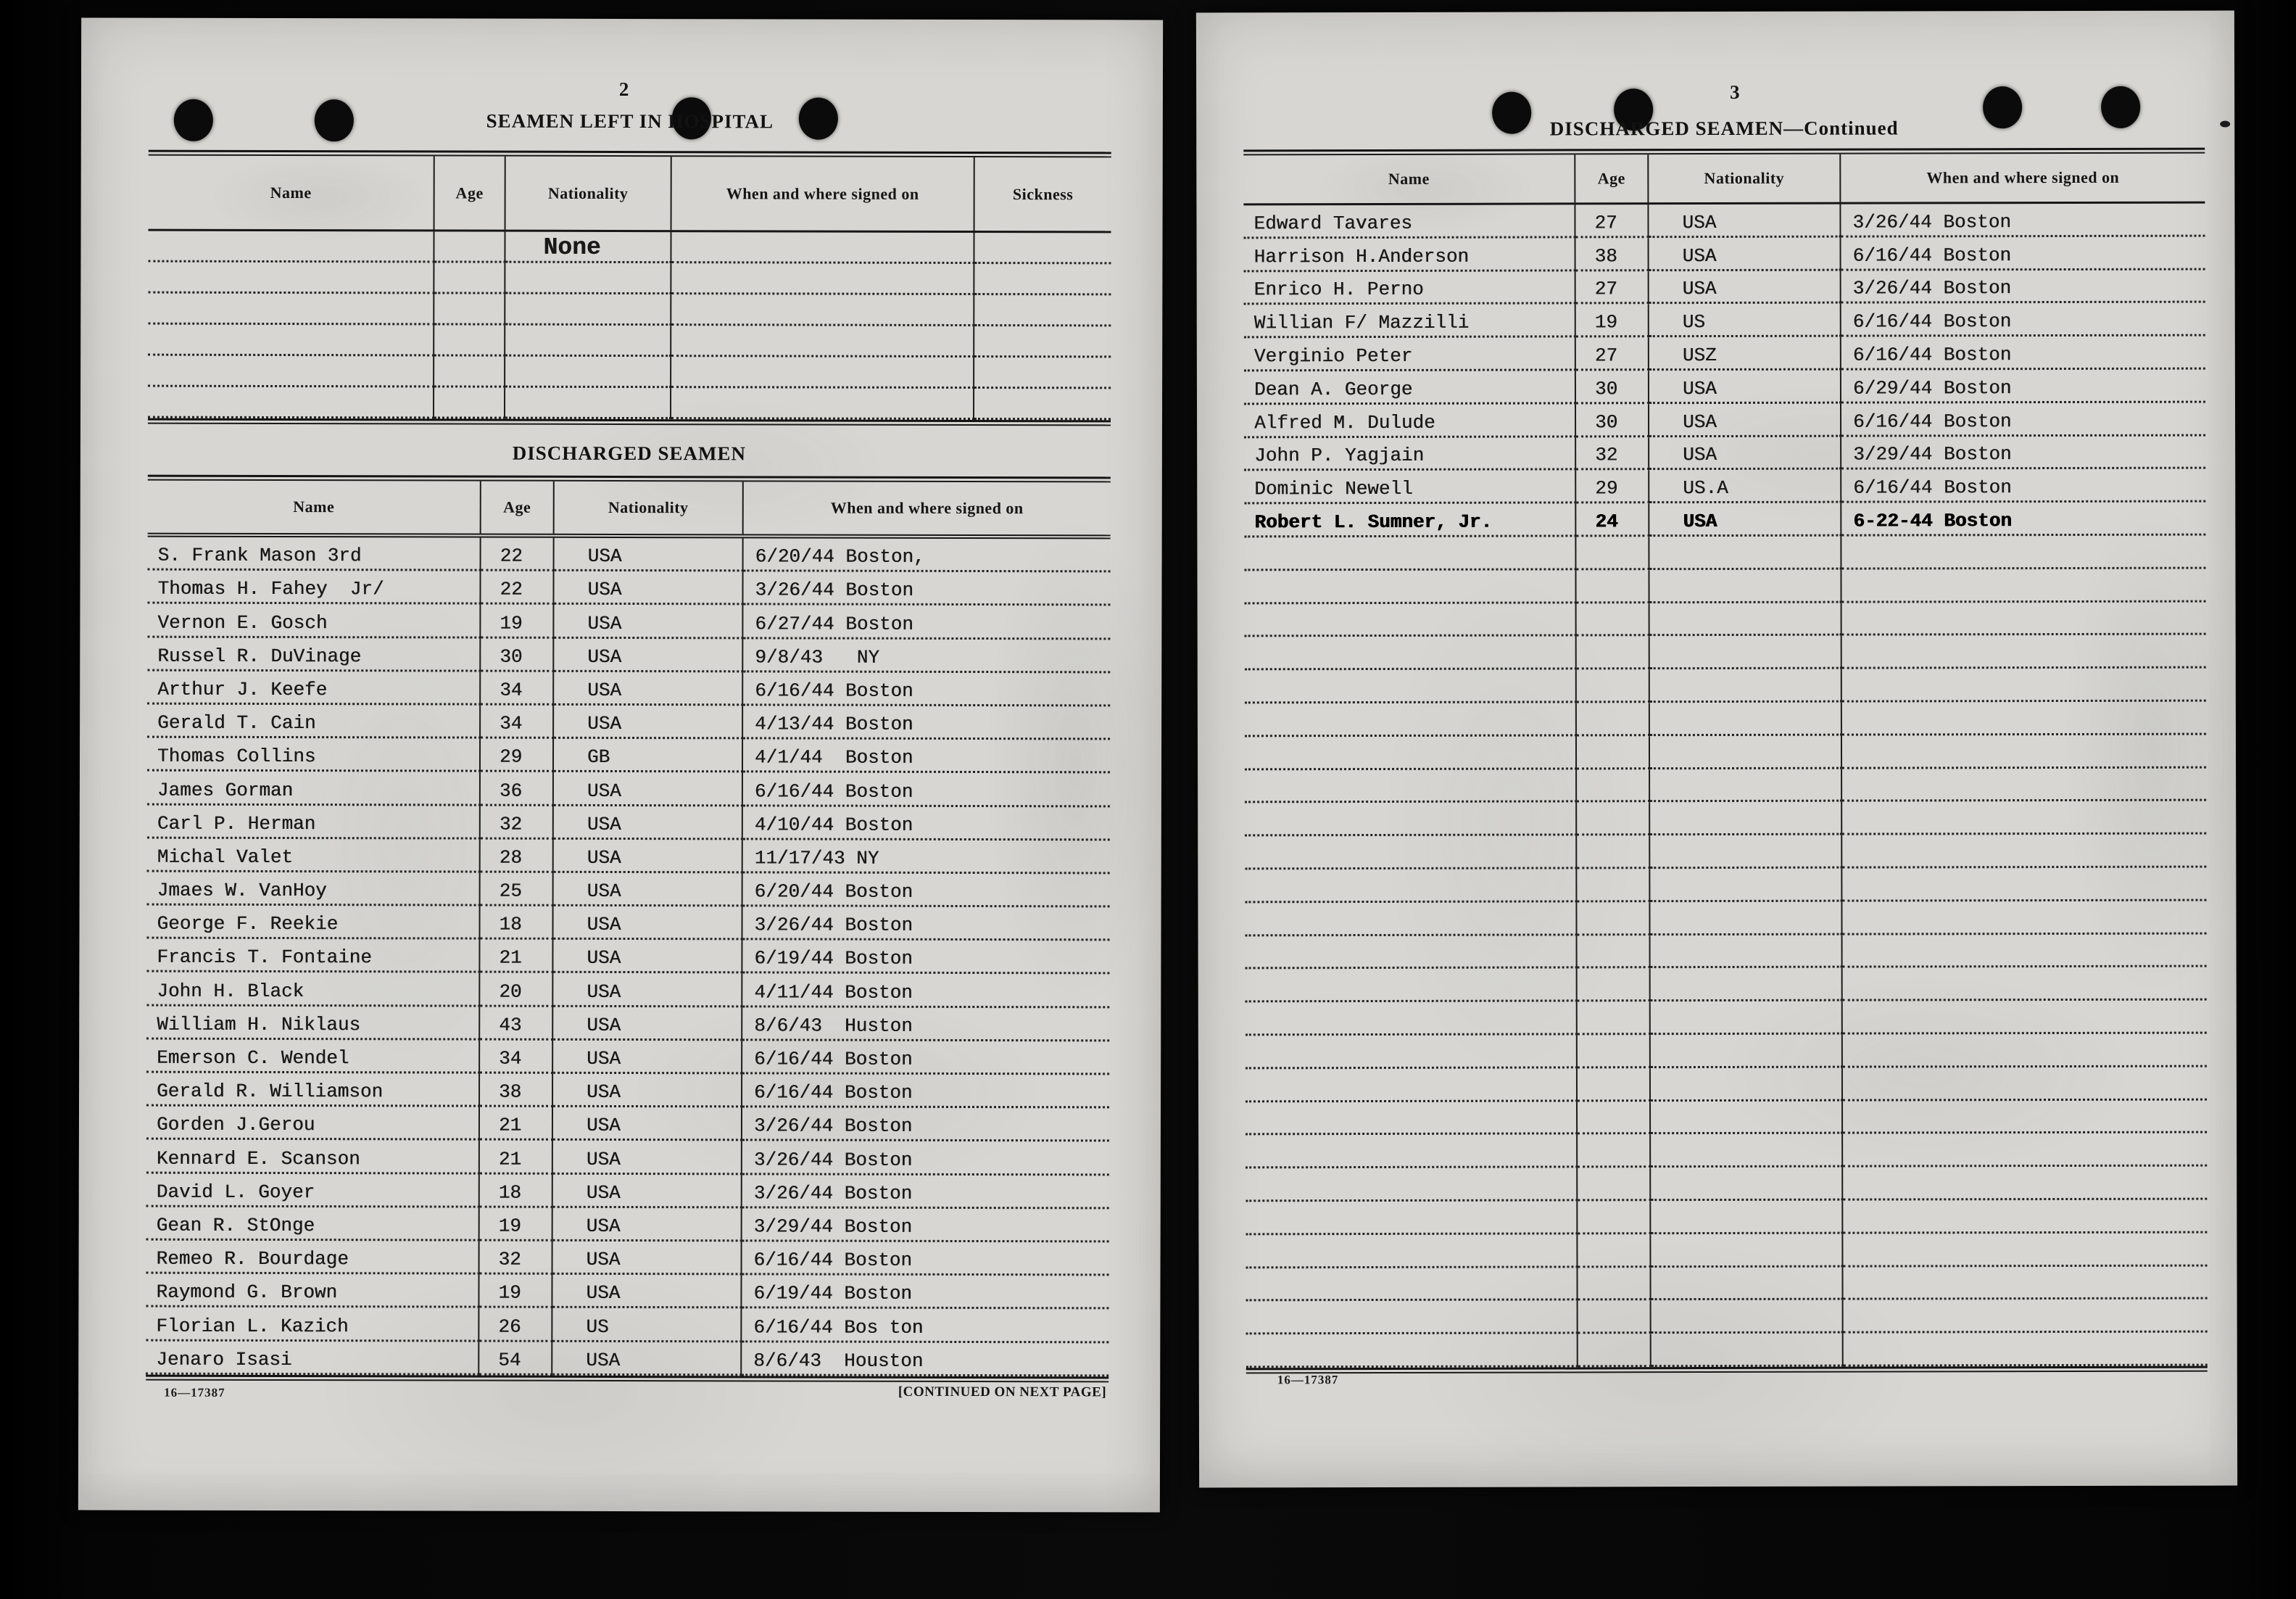 Image resolution: width=2296 pixels, height=1599 pixels. I want to click on table-row: Jenaro Isasi 54 USA 8/6/43 Houston, so click(627, 1359).